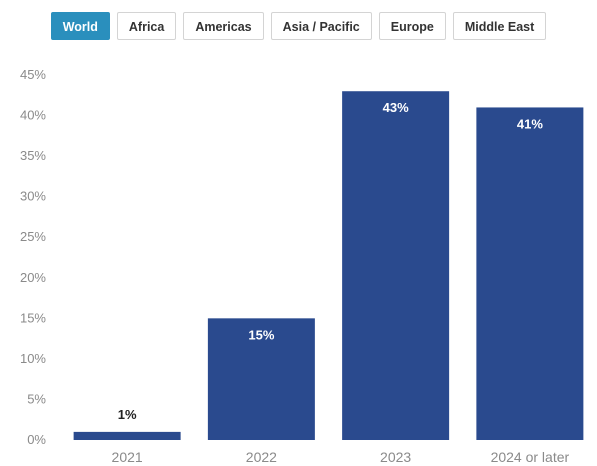 This screenshot has height=466, width=597. Describe the element at coordinates (36, 439) in the screenshot. I see `y-tick-label: 0%` at that location.